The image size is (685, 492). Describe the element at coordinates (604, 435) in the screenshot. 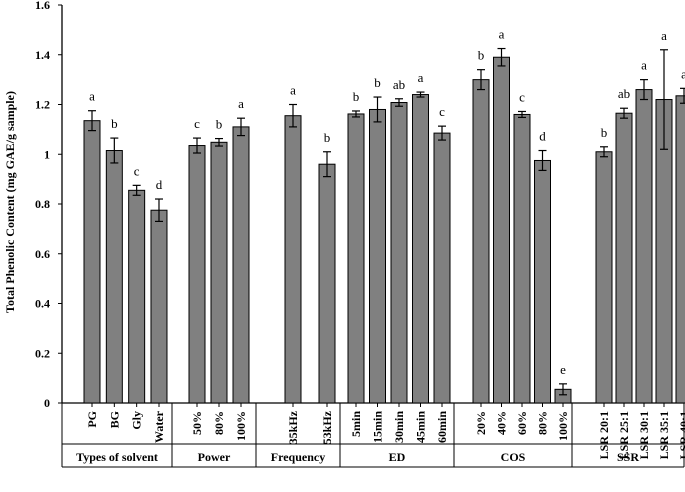

I see `bar-label: LSR 20:1` at that location.